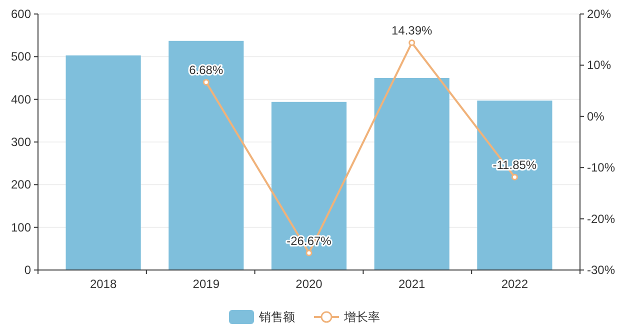  What do you see at coordinates (28, 270) in the screenshot?
I see `y-tick-label: 0` at bounding box center [28, 270].